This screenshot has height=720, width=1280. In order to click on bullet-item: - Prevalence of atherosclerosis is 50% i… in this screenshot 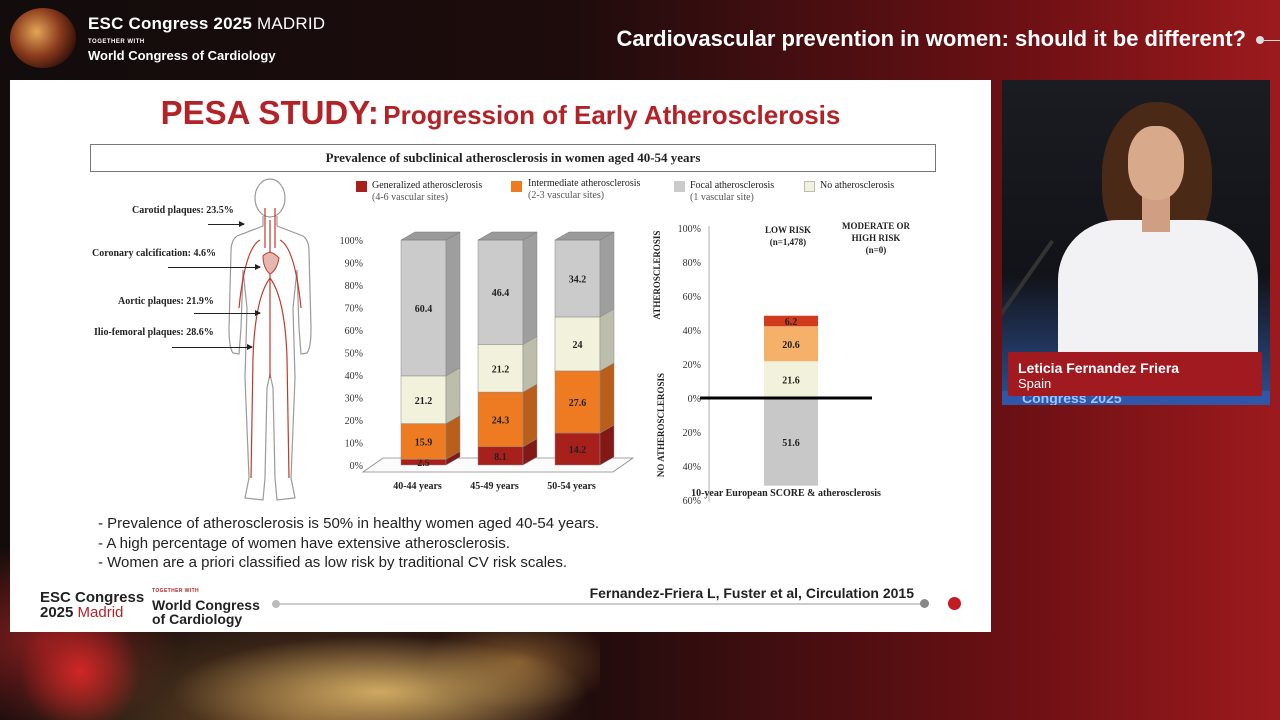, I will do `click(349, 523)`.